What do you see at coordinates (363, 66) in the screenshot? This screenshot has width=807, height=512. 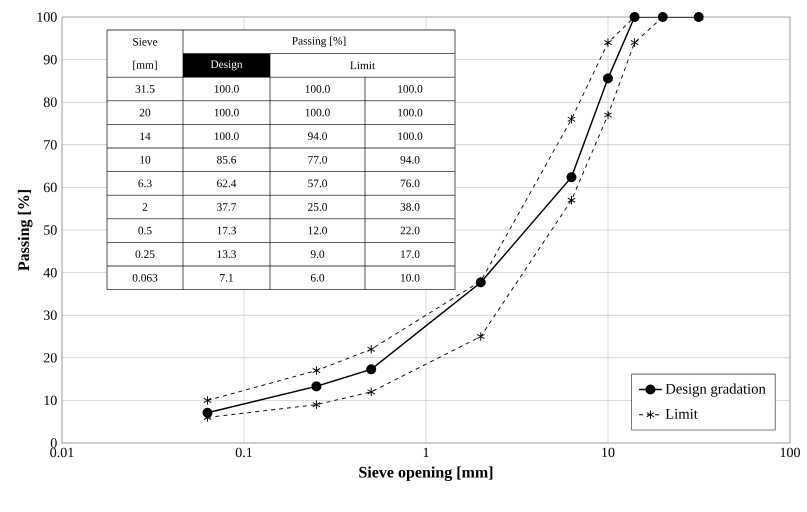 I see `annotation: Limit` at bounding box center [363, 66].